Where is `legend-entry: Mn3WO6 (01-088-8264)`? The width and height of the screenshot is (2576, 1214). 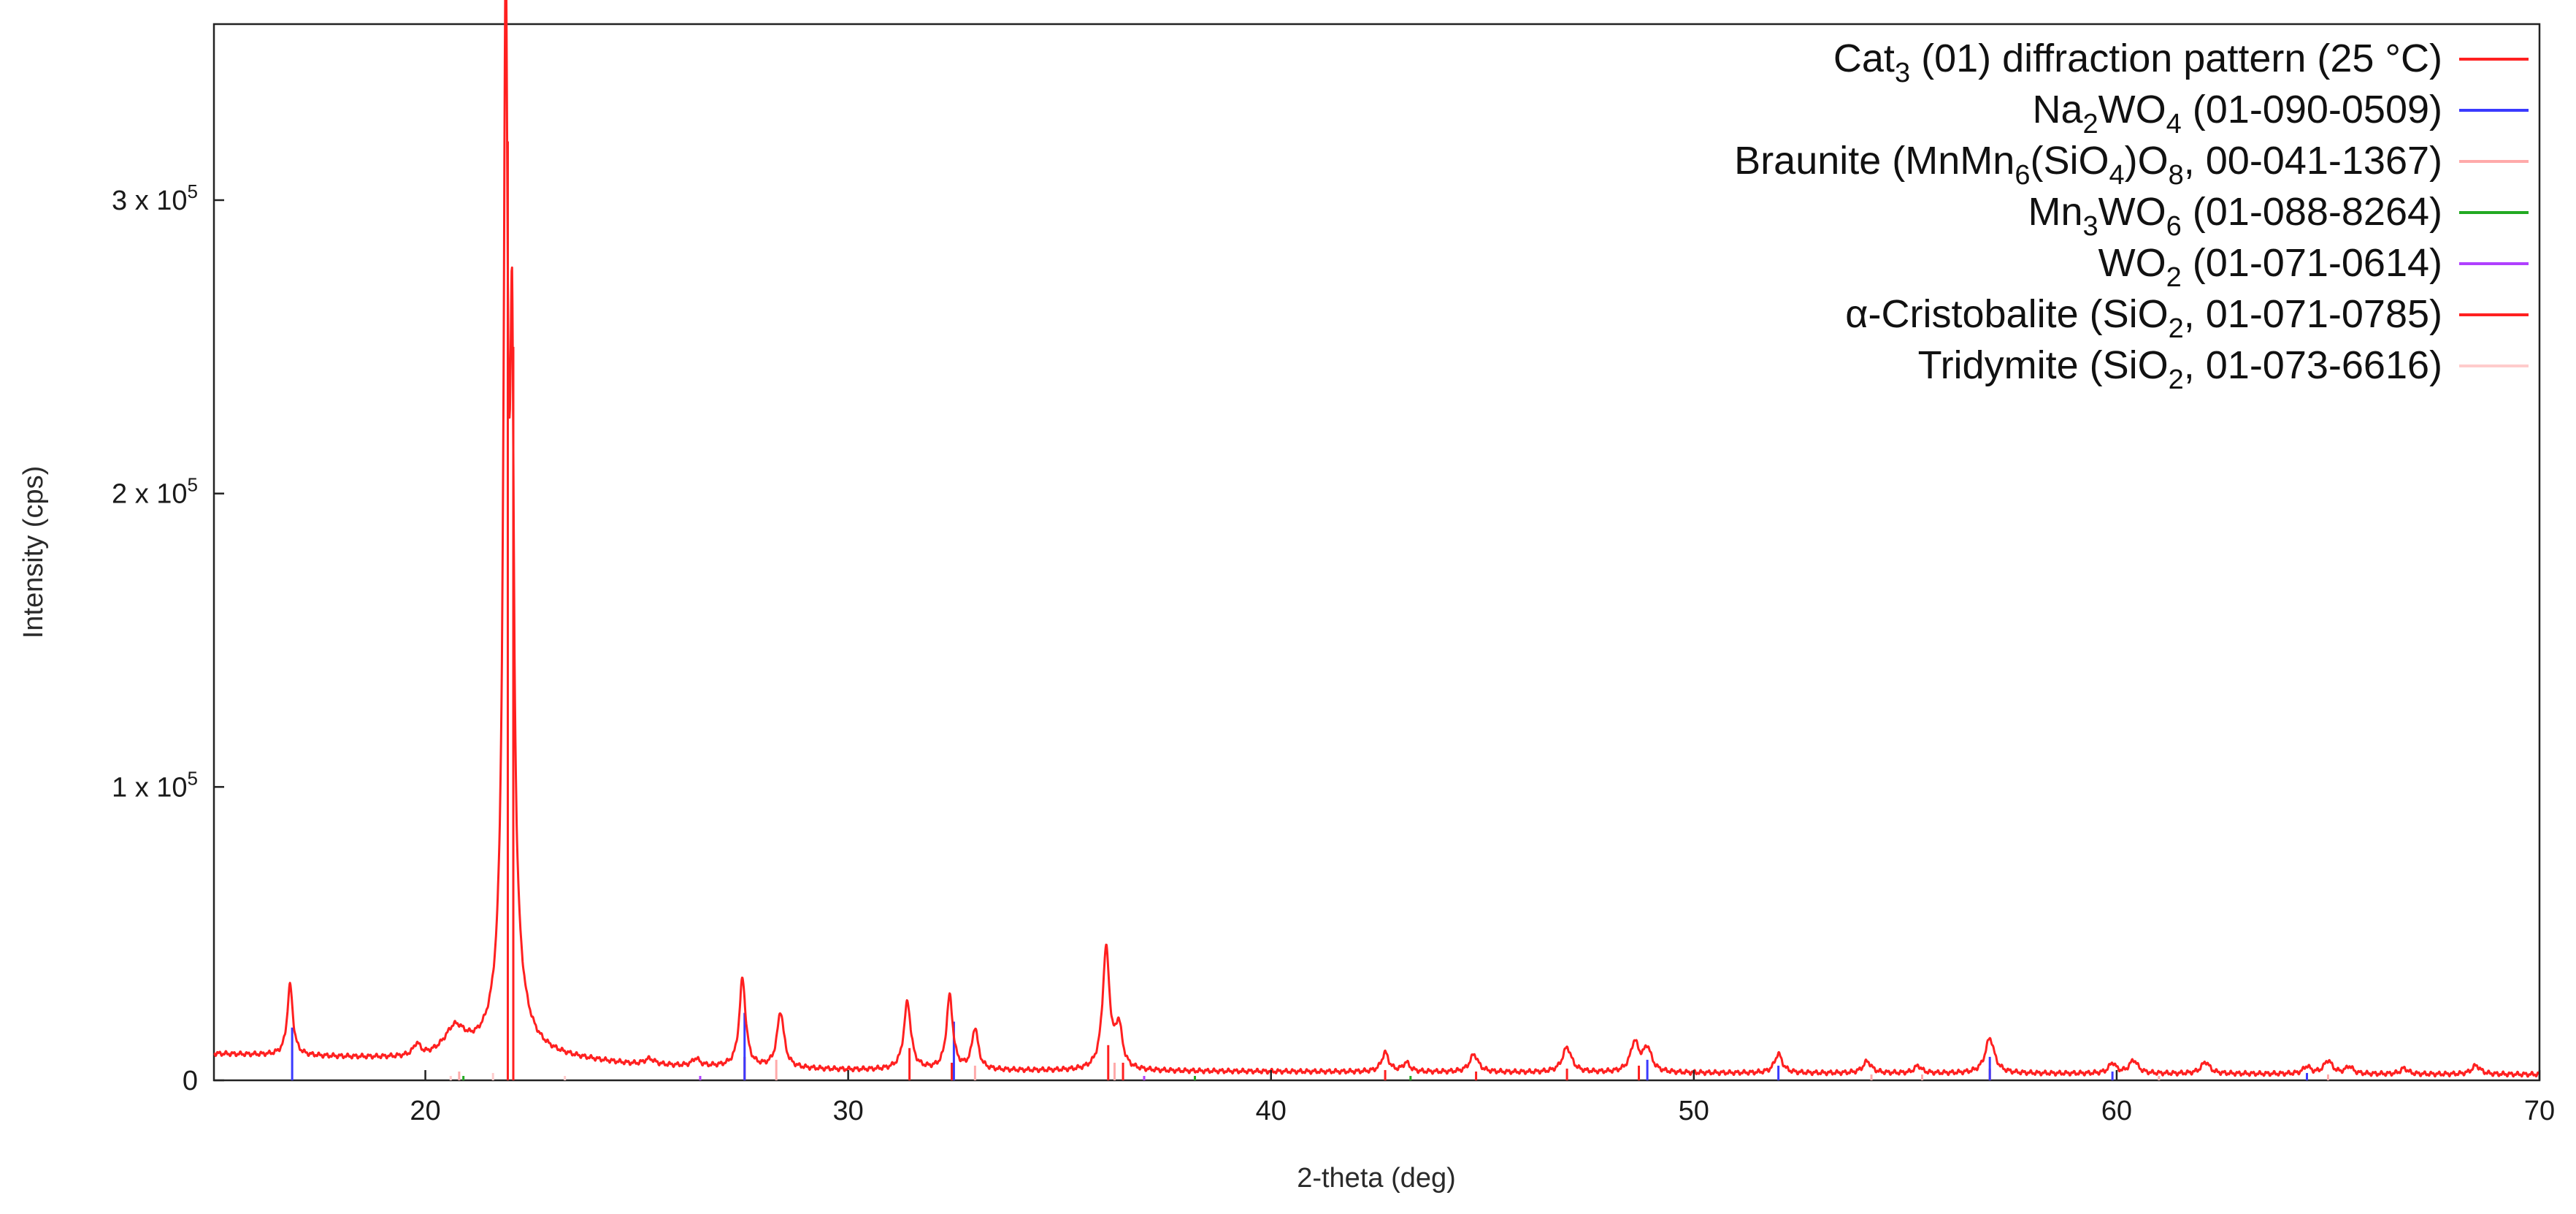
legend-entry: Mn3WO6 (01-088-8264) is located at coordinates (2278, 216).